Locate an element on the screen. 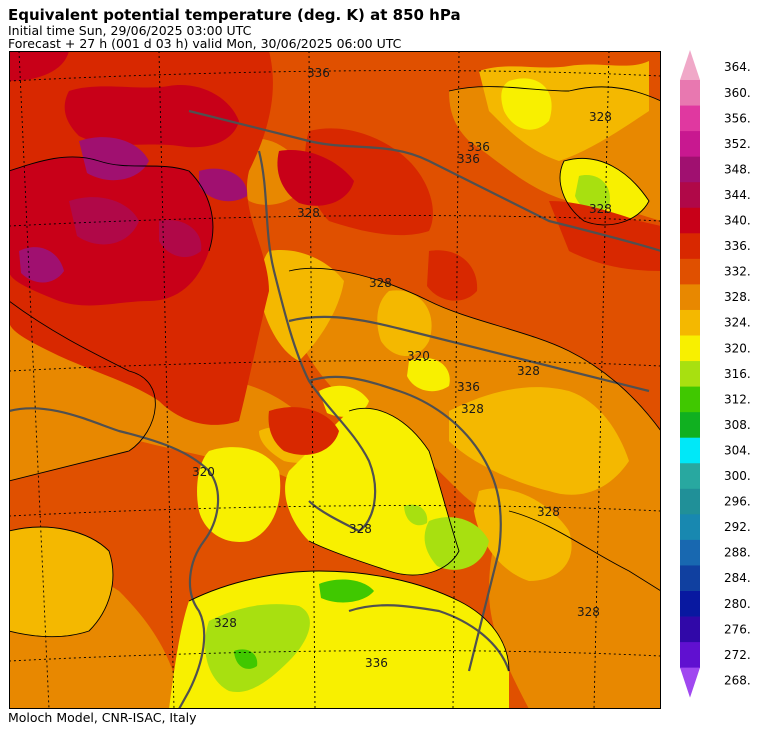 The image size is (760, 731). colorbar-label: 268. is located at coordinates (737, 680).